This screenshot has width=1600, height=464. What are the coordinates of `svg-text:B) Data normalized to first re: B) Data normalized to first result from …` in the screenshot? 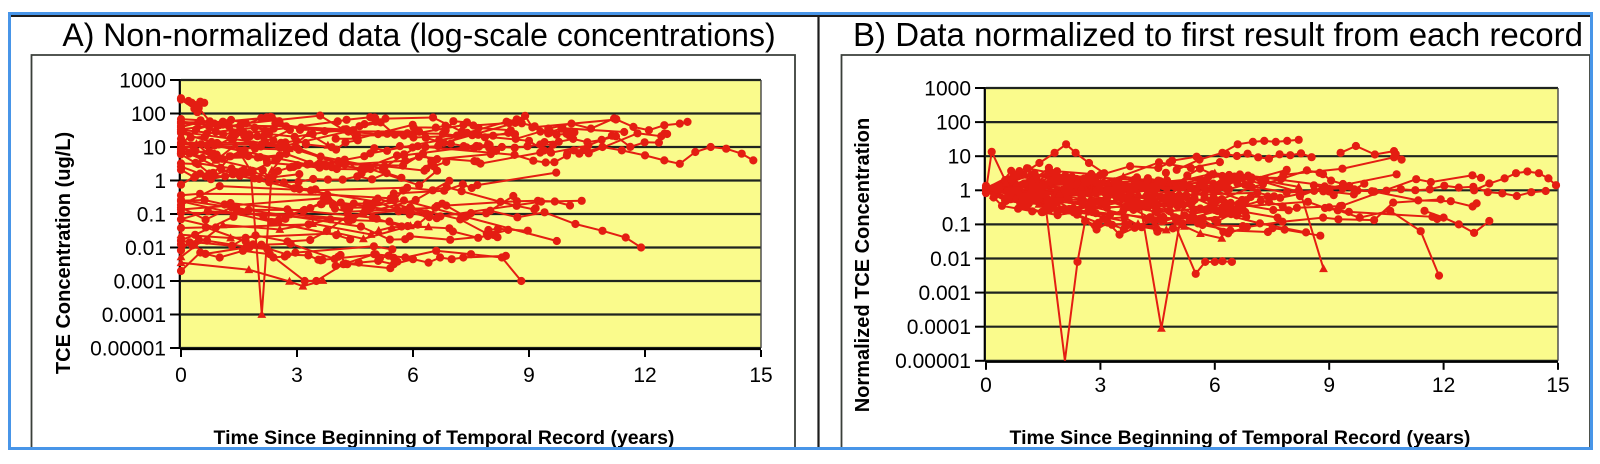 It's located at (1218, 34).